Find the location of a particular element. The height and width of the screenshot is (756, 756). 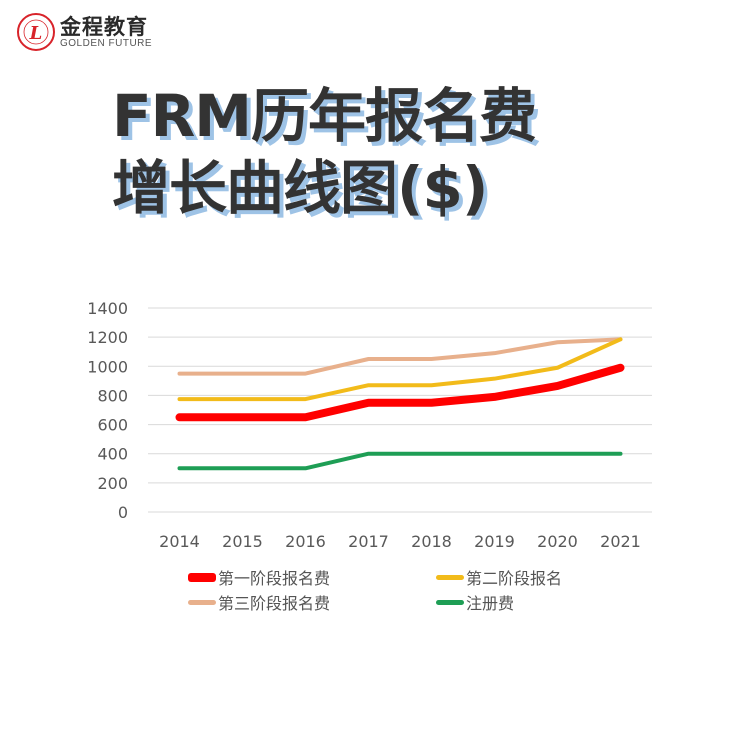

y-tick-label: 1200 is located at coordinates (107, 337).